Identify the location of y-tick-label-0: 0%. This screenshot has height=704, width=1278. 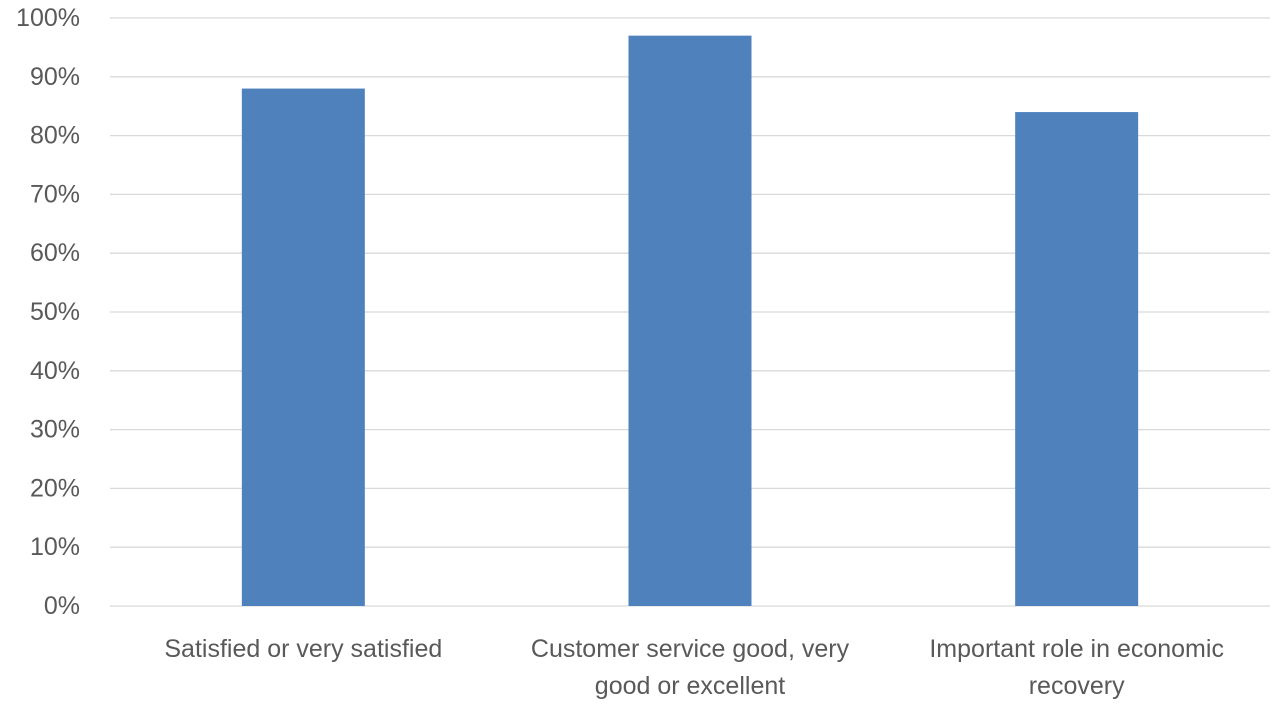
(62, 606).